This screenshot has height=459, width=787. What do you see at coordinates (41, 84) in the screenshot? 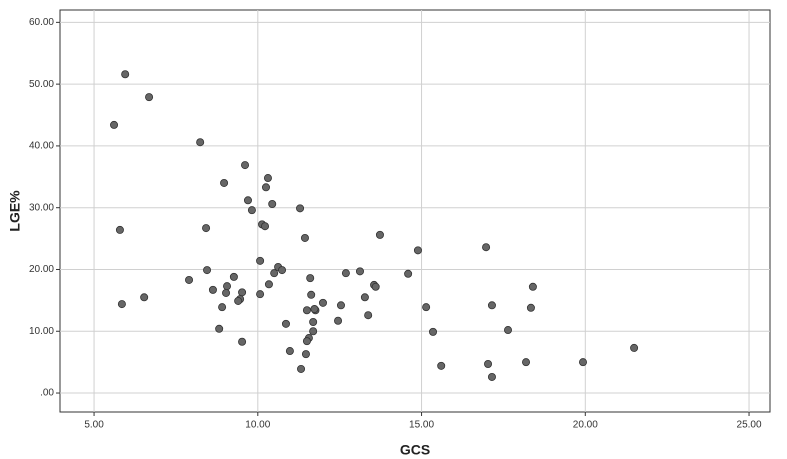
I see `y-tick-label: 50.00` at bounding box center [41, 84].